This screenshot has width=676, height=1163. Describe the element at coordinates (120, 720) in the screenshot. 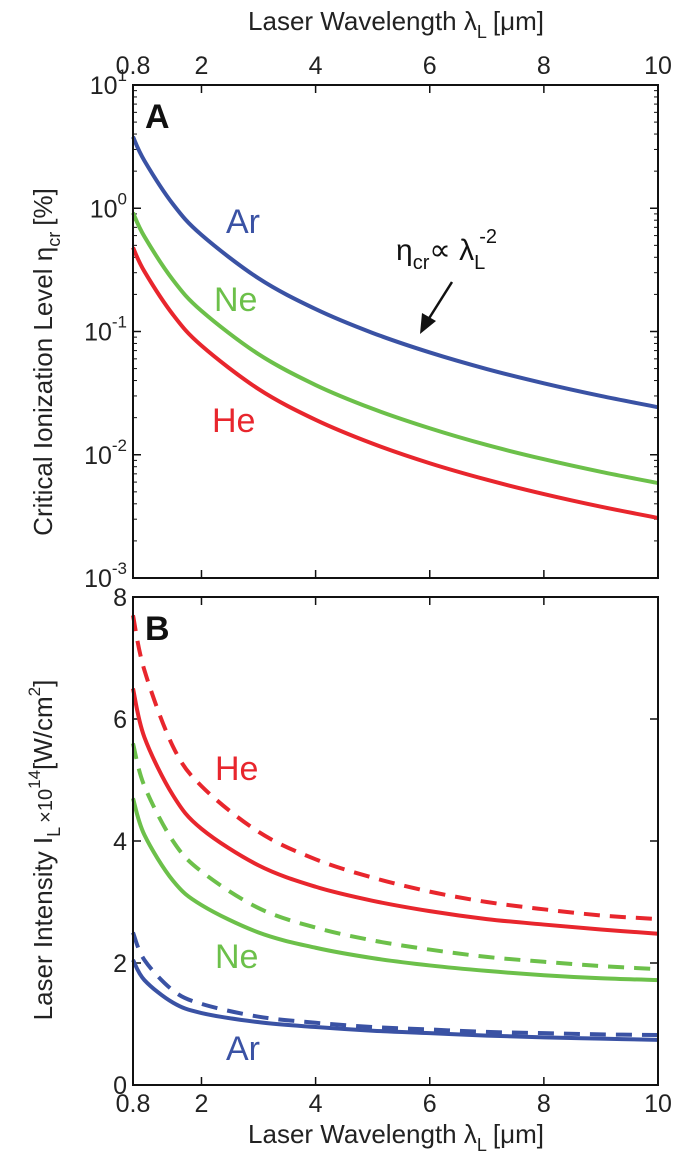

I see `y-tick-label: 6` at that location.